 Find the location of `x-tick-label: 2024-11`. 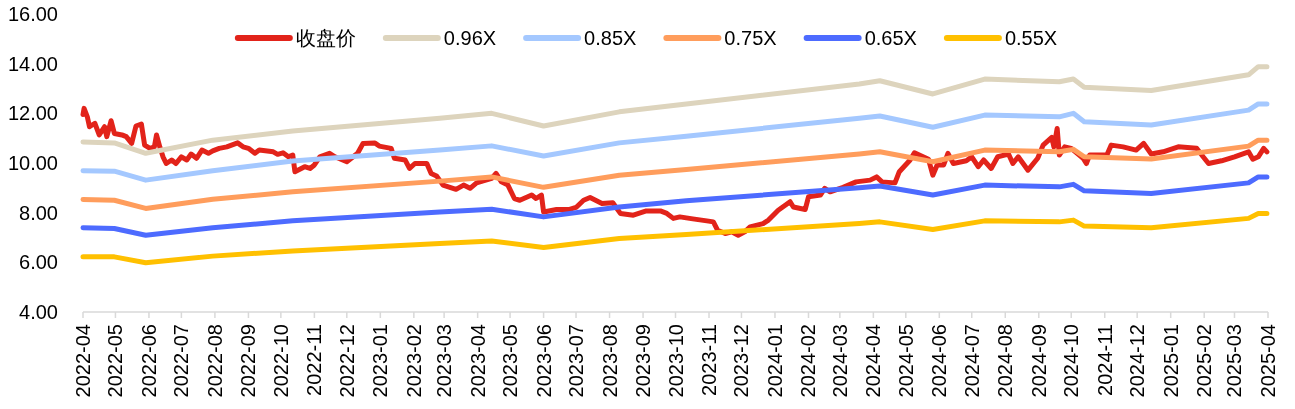

x-tick-label: 2024-11 is located at coordinates (1104, 360).